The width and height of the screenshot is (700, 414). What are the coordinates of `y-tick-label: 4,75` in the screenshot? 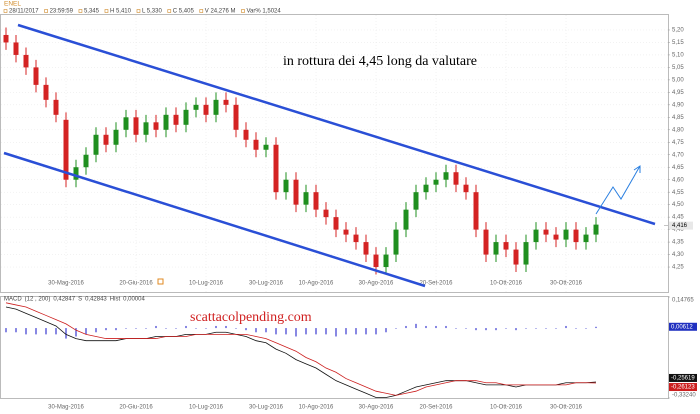 It's located at (678, 143).